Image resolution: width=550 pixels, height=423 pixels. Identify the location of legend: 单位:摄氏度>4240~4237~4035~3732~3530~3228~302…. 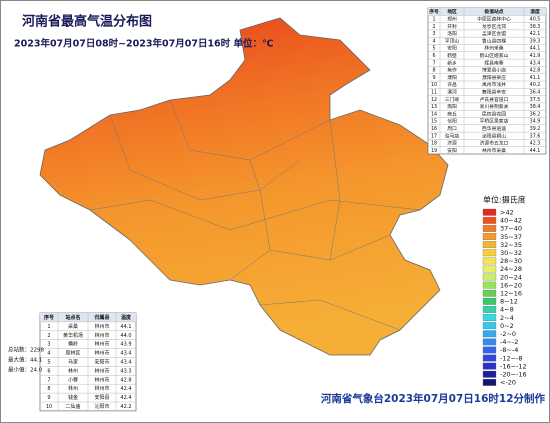
(504, 291).